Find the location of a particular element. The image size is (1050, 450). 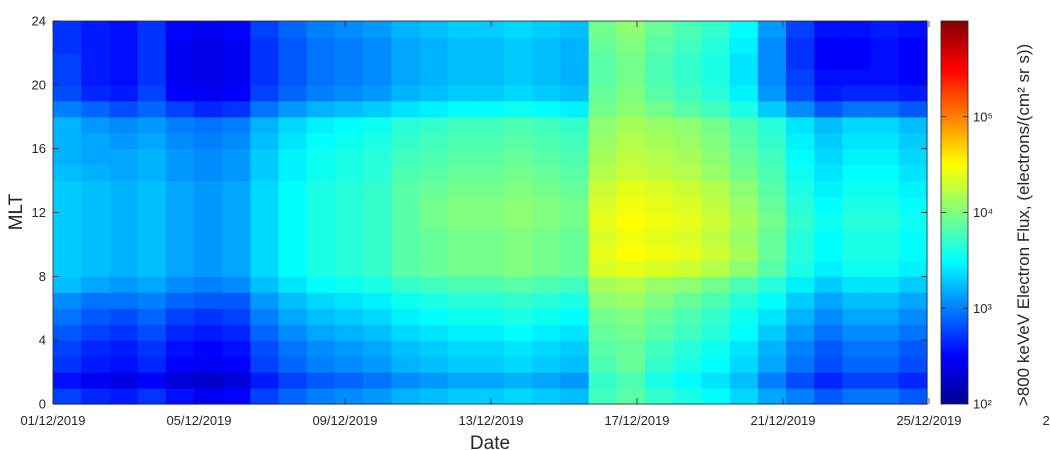

y-tick-label: 8 is located at coordinates (42, 276).